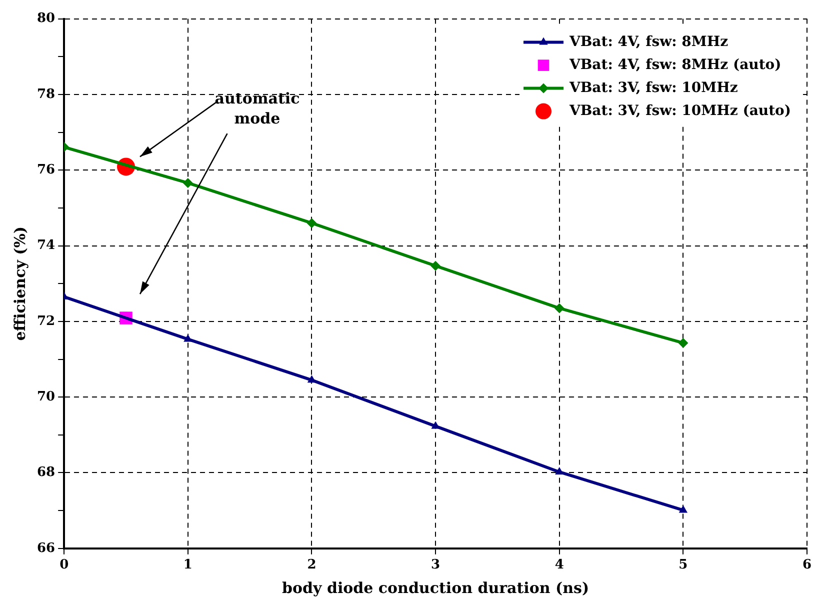  What do you see at coordinates (653, 88) in the screenshot?
I see `legend-label: VBat: 3V, fsw: 10MHz` at bounding box center [653, 88].